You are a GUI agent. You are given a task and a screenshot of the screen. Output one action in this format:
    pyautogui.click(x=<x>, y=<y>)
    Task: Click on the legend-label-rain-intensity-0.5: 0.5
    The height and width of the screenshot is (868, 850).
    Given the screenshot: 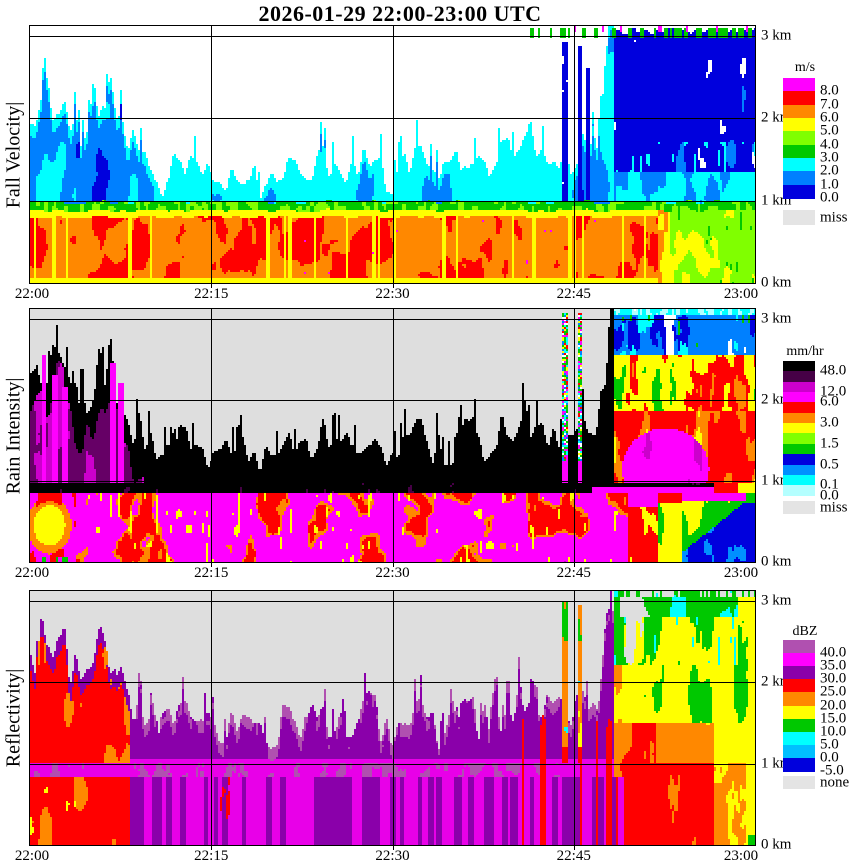 What is the action you would take?
    pyautogui.click(x=829, y=464)
    